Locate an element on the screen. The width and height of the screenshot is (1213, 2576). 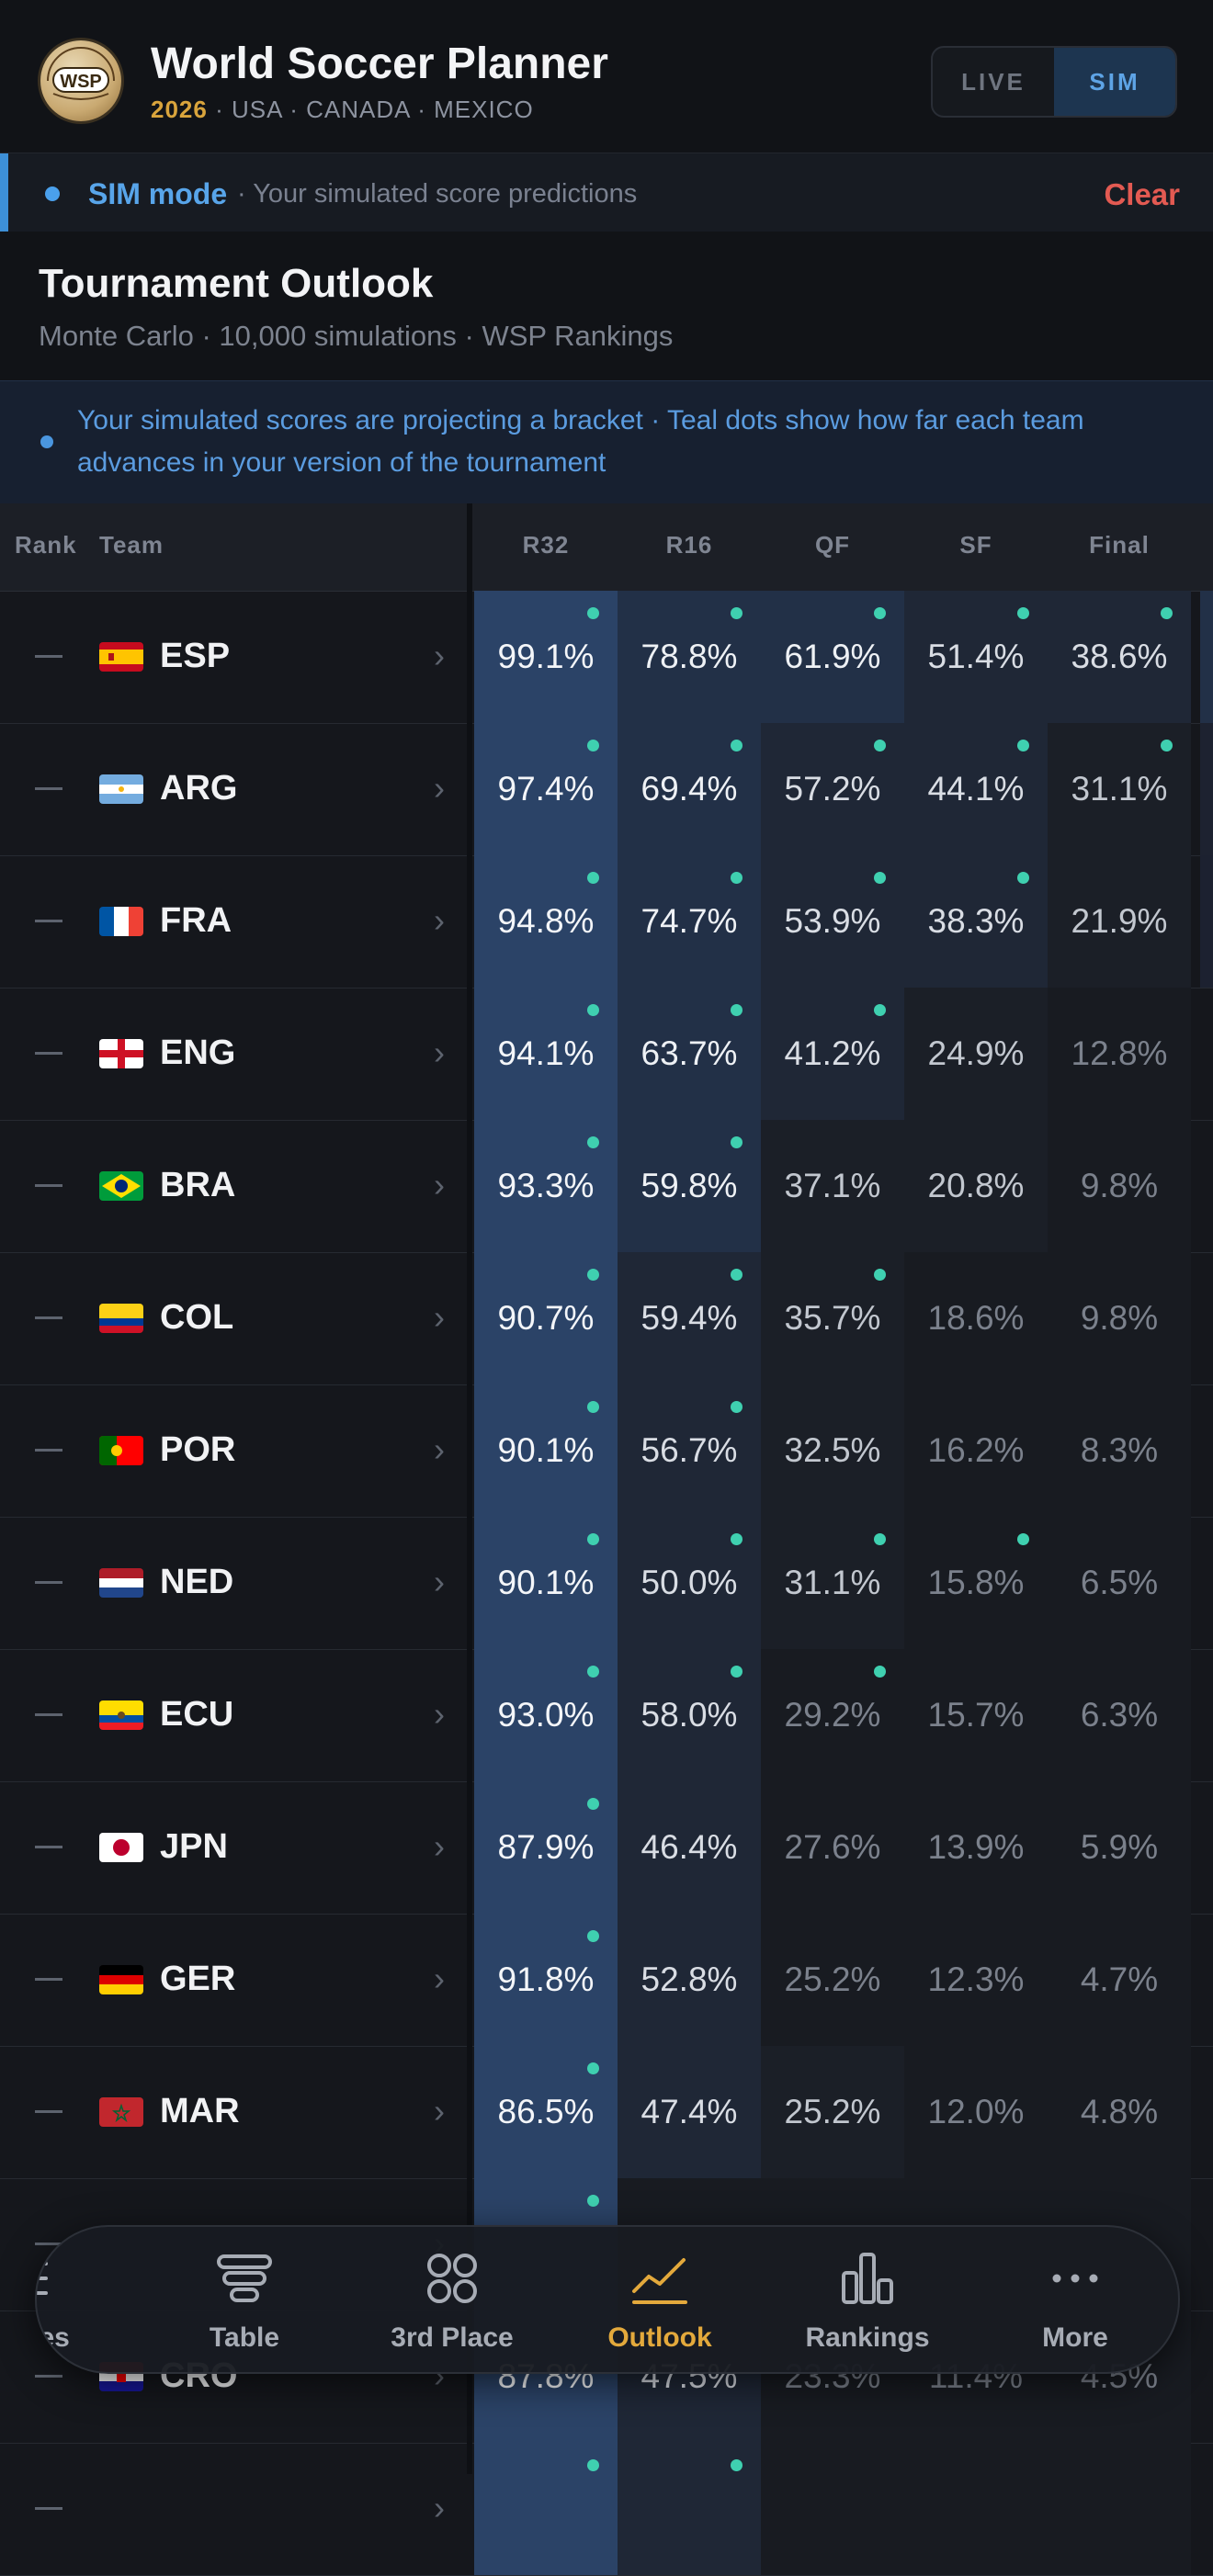
table-row: COL › 90.7% 59.4% 35.7% 18.6% 9.8% is located at coordinates (606, 1318).